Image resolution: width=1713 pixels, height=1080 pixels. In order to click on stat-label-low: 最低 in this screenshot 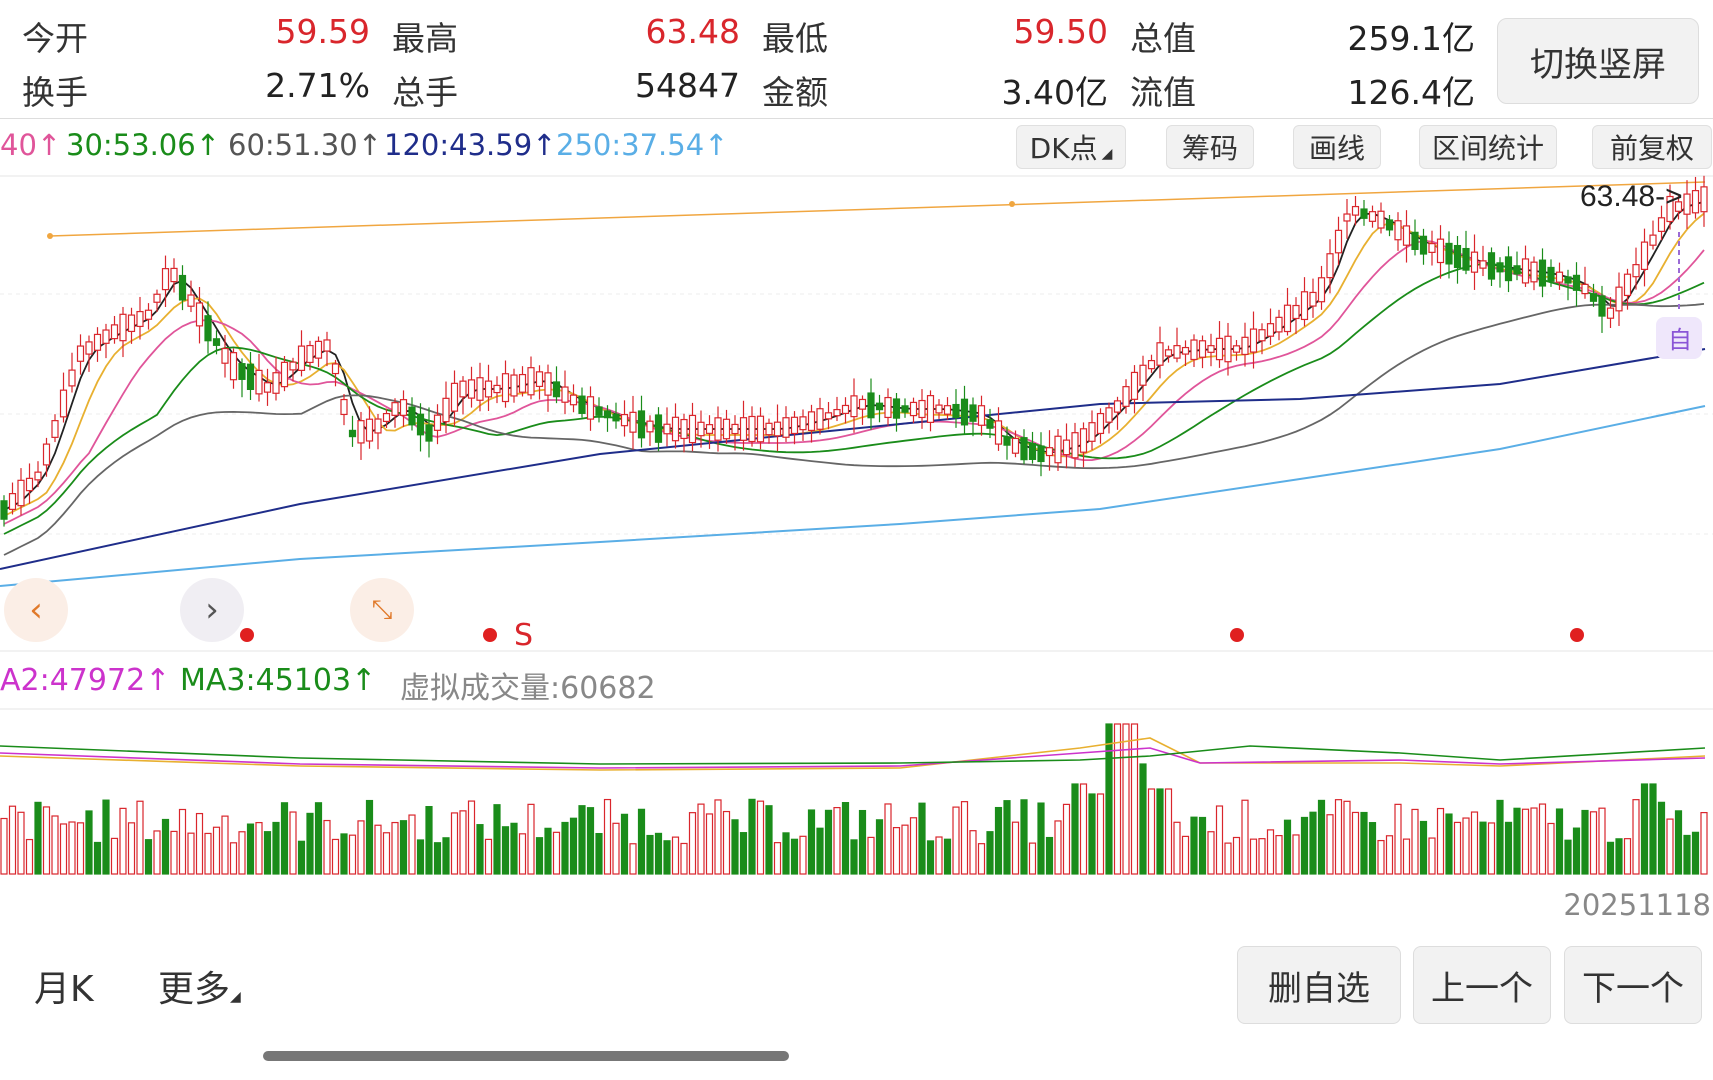, I will do `click(795, 38)`.